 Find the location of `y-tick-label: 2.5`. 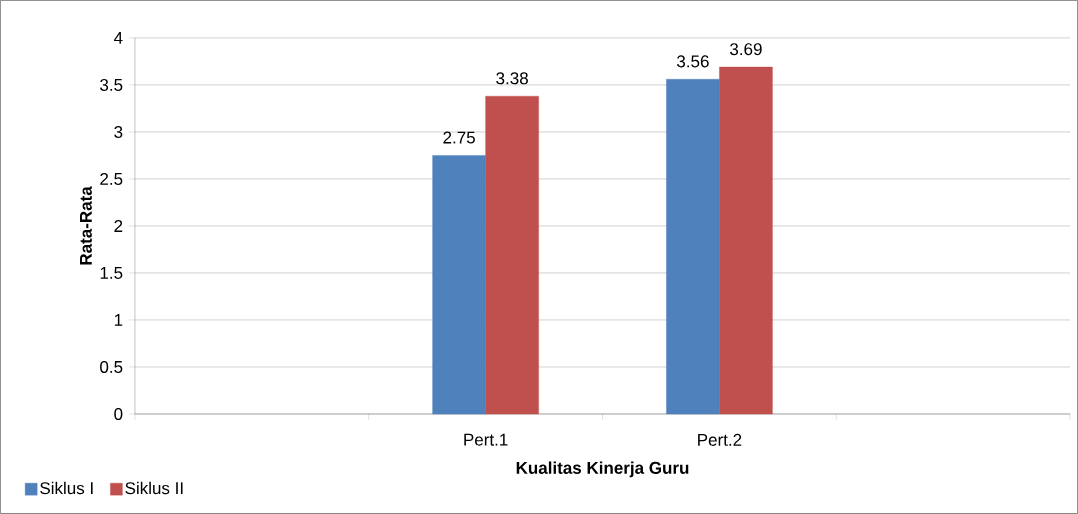

y-tick-label: 2.5 is located at coordinates (111, 178).